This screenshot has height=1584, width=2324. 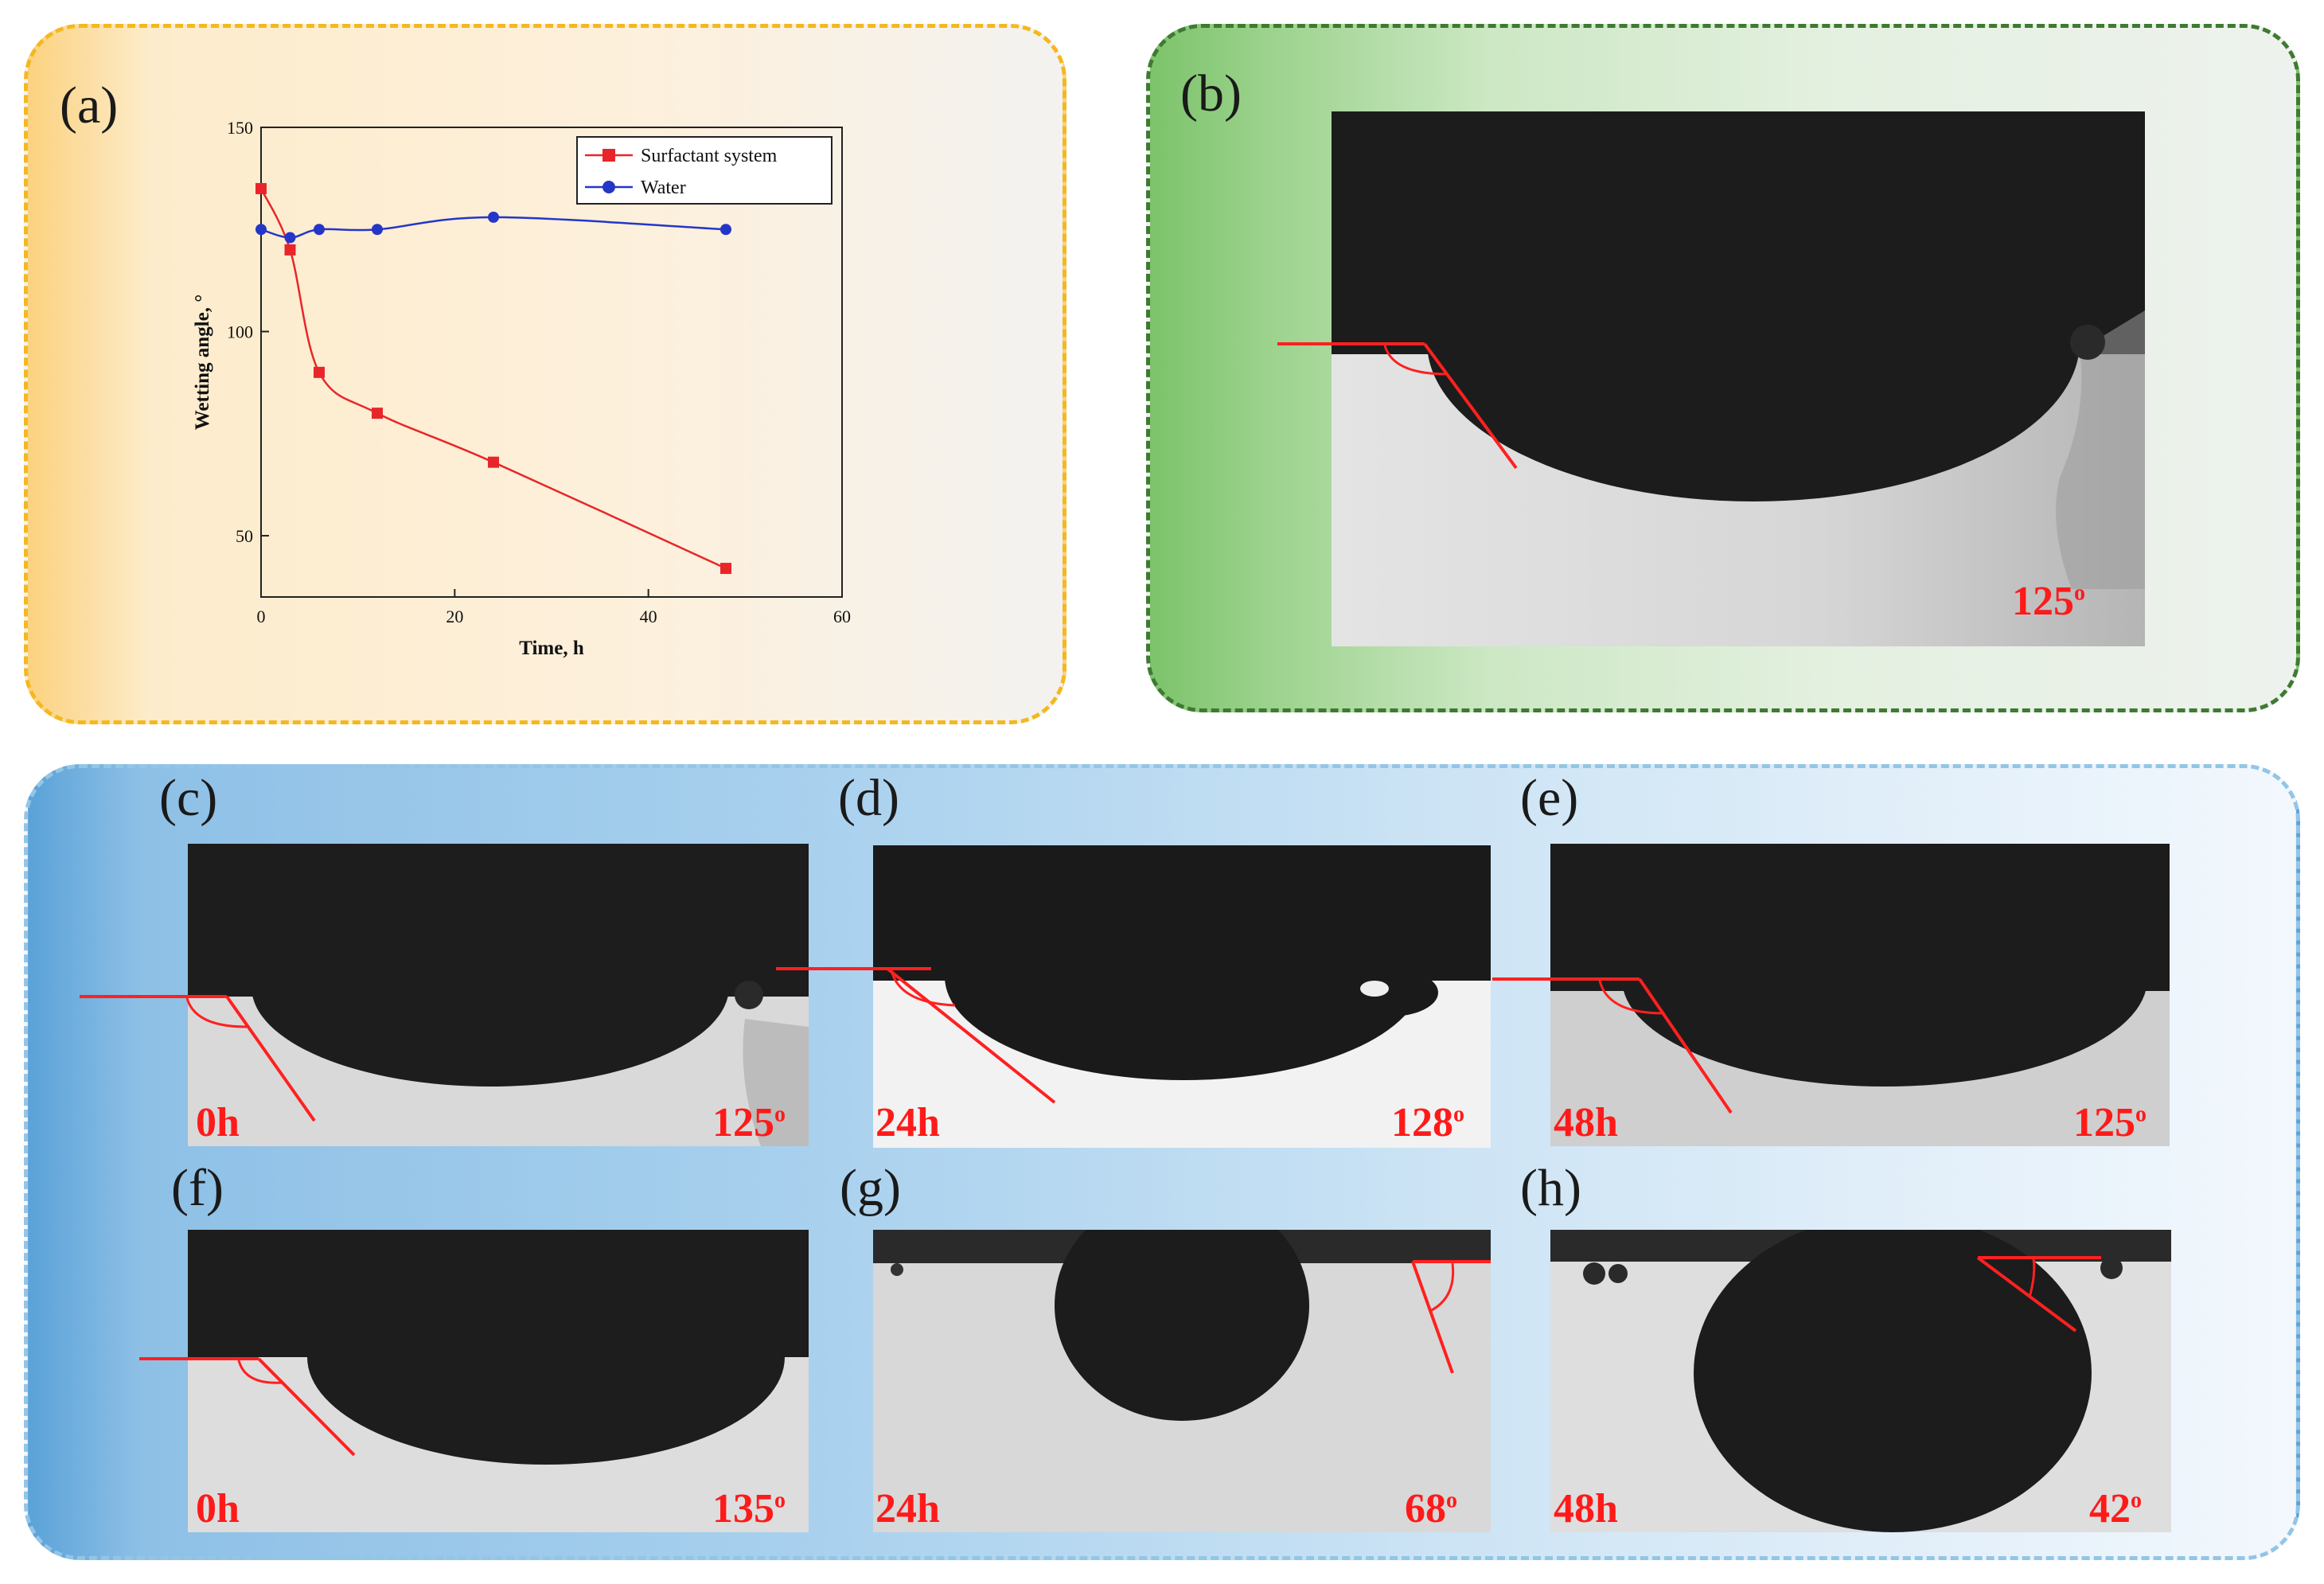 I want to click on time-caption-h: 48h, so click(x=1586, y=1508).